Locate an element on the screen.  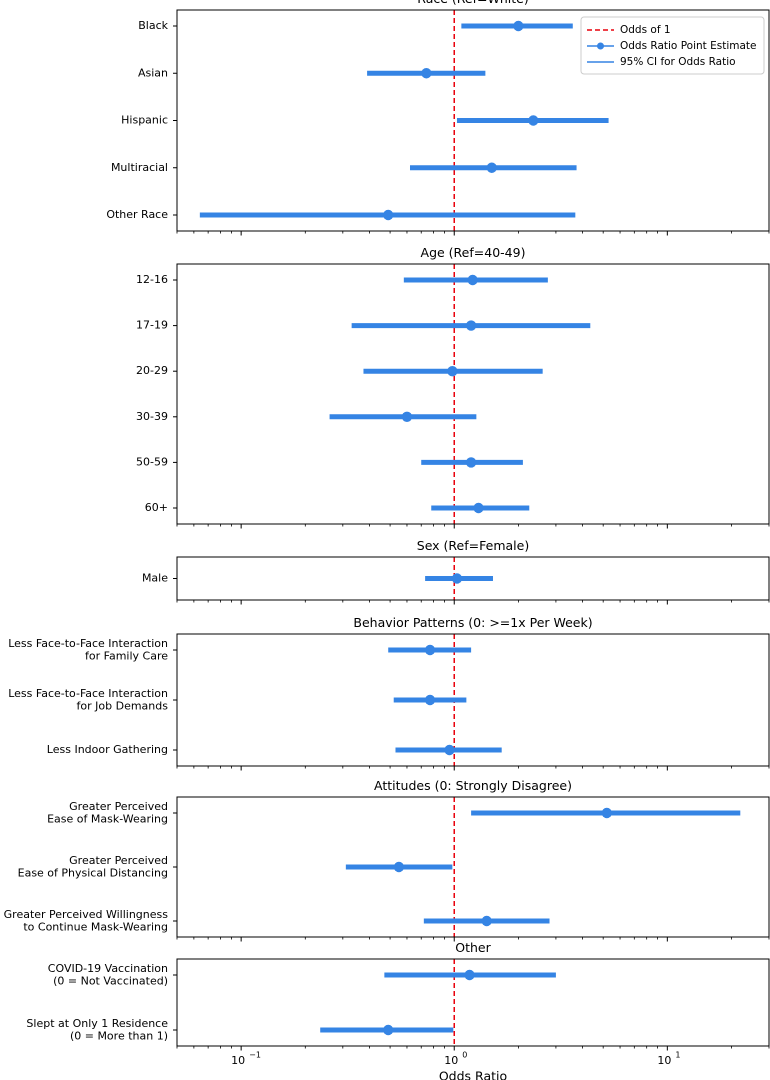
y-tick-label: Greater Perceived Willingness is located at coordinates (86, 914).